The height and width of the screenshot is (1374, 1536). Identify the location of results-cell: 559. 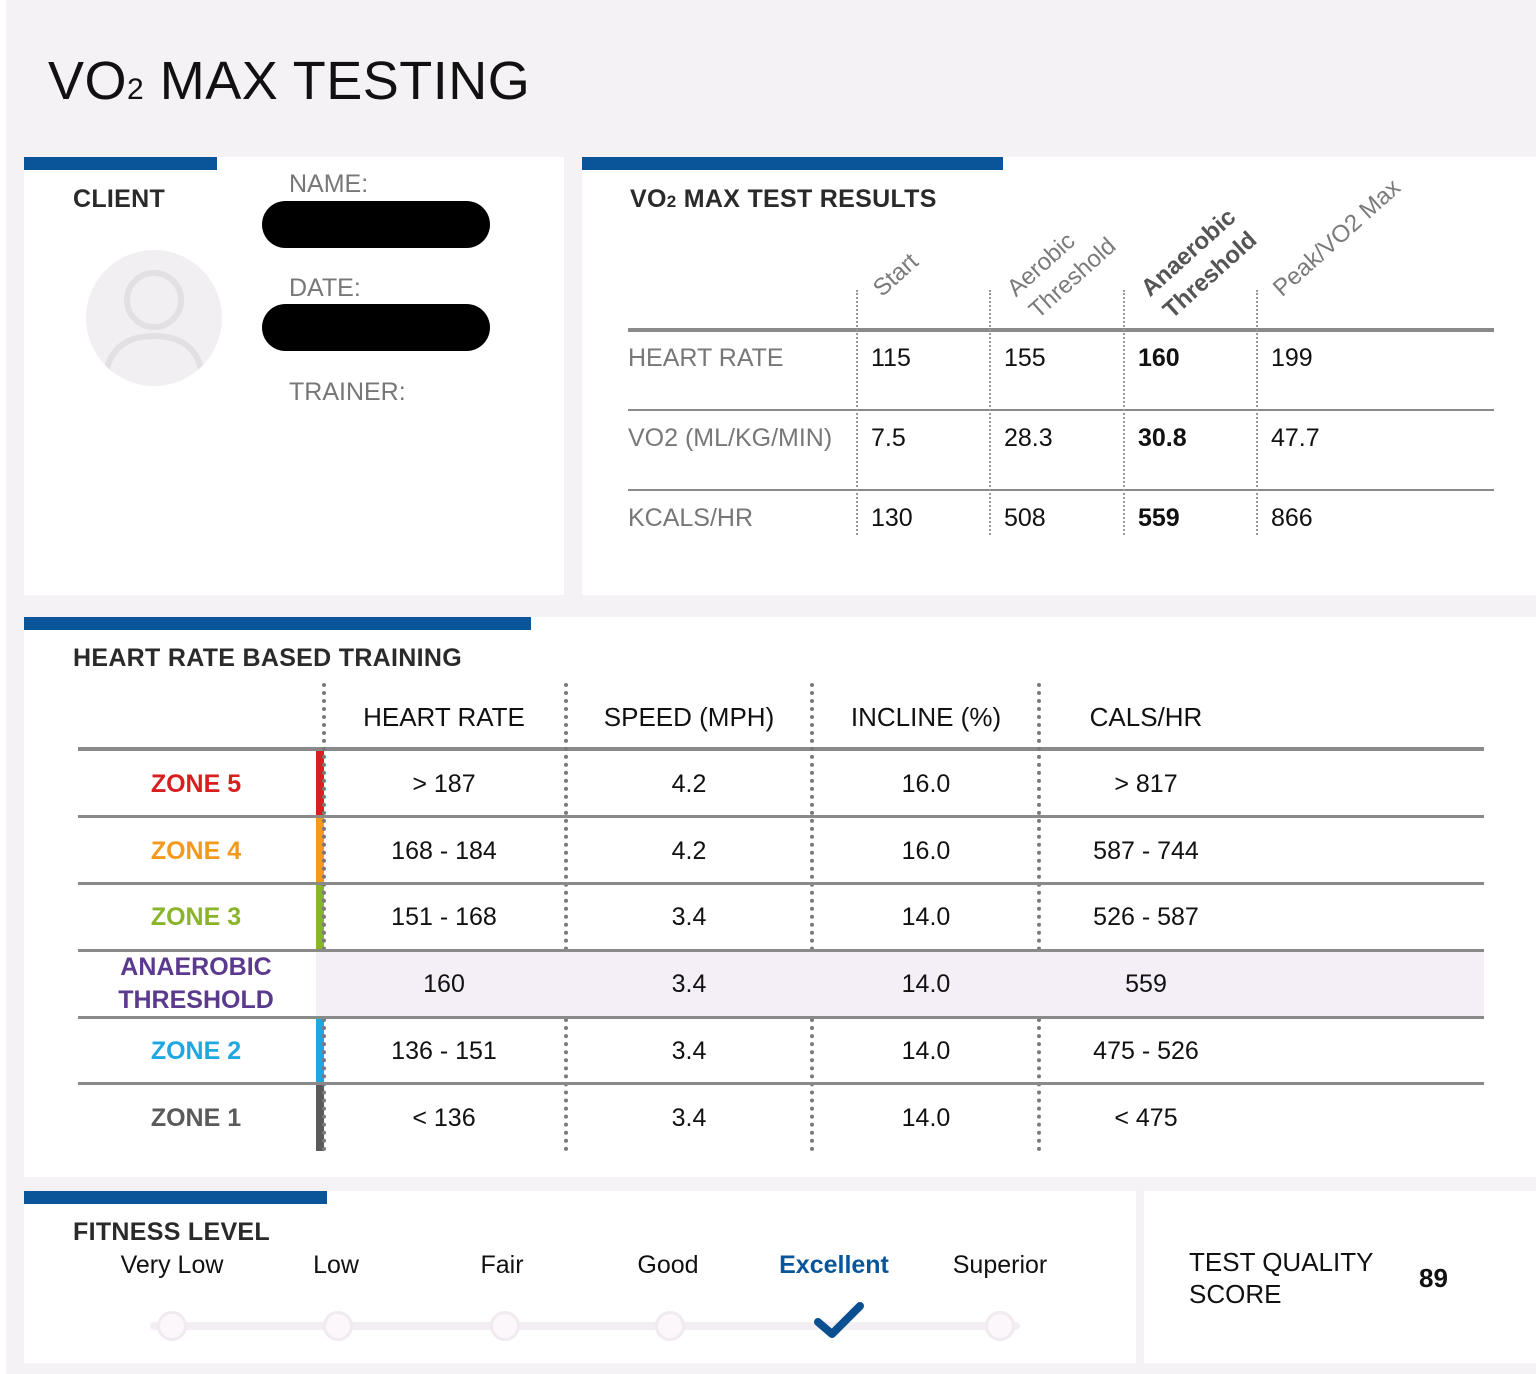
(1159, 518).